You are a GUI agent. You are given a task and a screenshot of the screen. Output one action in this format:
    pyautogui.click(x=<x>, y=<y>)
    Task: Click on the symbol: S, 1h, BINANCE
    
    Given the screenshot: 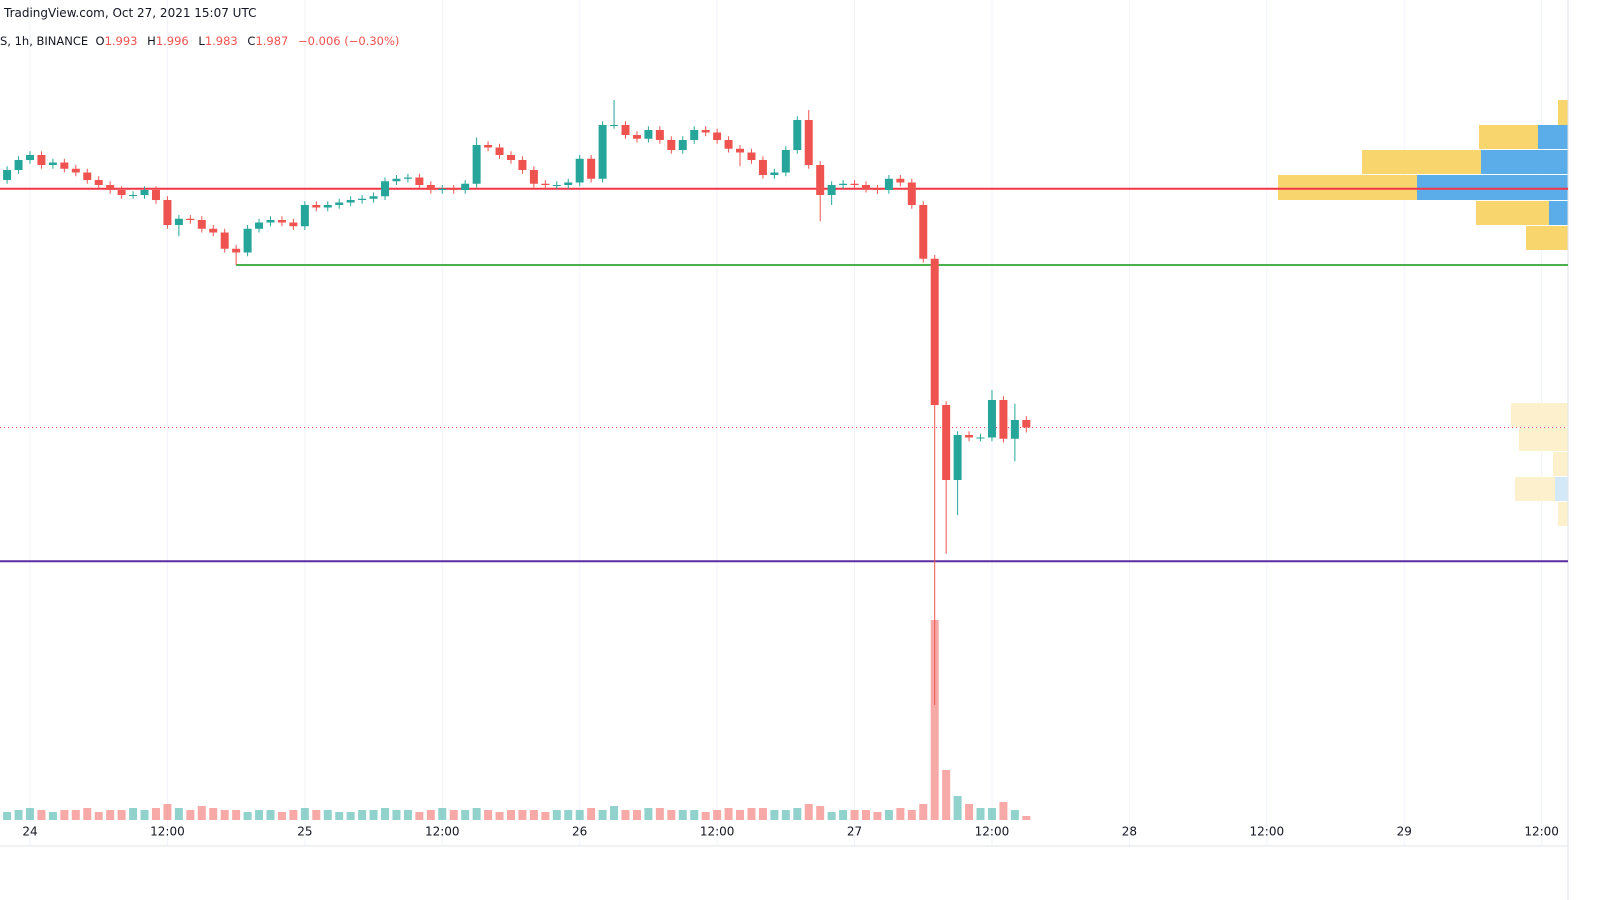 What is the action you would take?
    pyautogui.click(x=44, y=41)
    